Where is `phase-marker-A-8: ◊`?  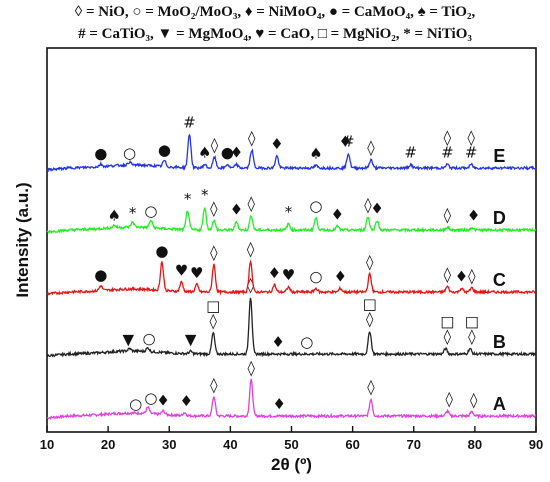
phase-marker-A-8: ◊ is located at coordinates (449, 399).